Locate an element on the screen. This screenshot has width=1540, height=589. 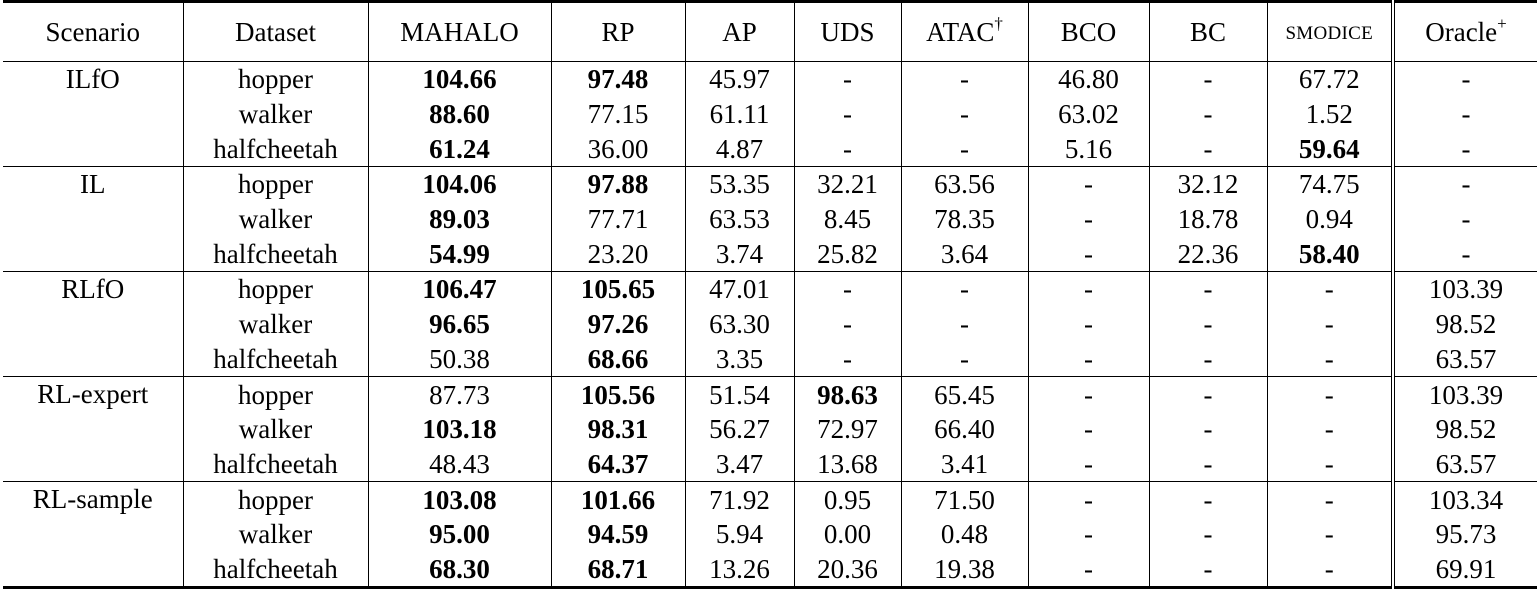
rp-cell: 98.31 is located at coordinates (617, 429).